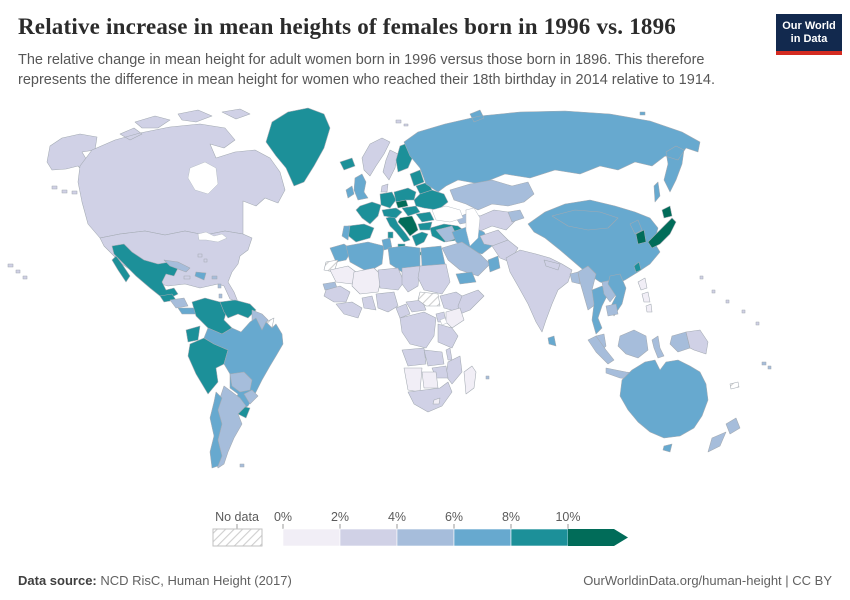 The height and width of the screenshot is (600, 850). I want to click on country-bangladesh, so click(575, 278).